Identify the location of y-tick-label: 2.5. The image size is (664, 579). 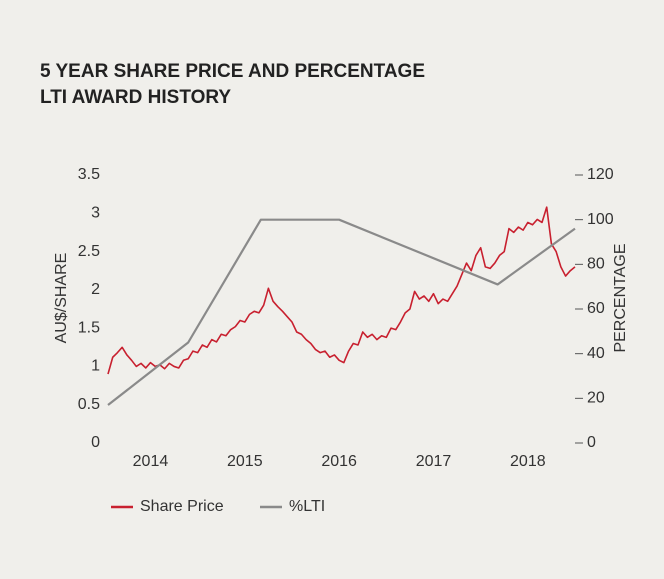
(89, 251).